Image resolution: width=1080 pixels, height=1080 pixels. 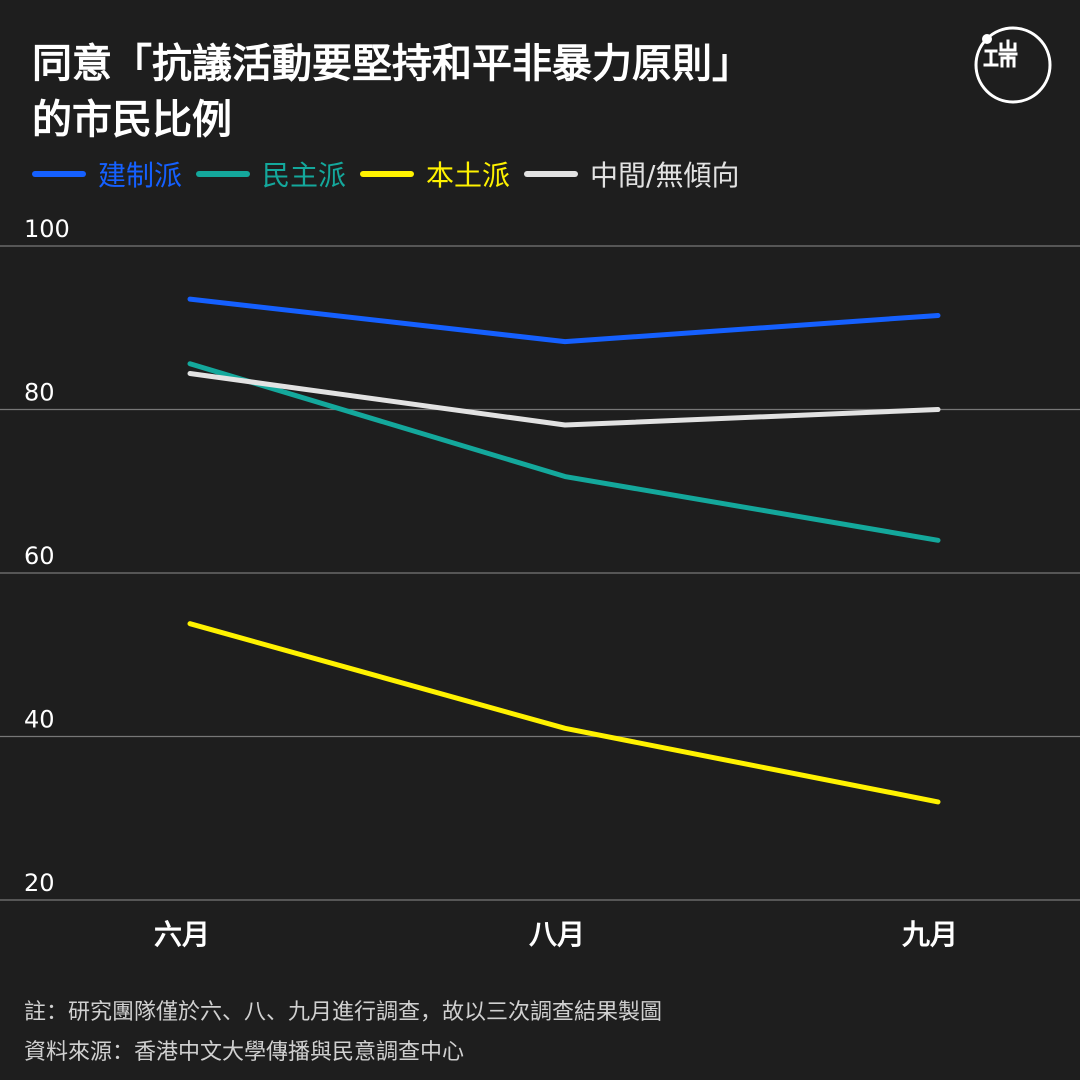 What do you see at coordinates (39, 393) in the screenshot?
I see `y-tick-label-80: 80` at bounding box center [39, 393].